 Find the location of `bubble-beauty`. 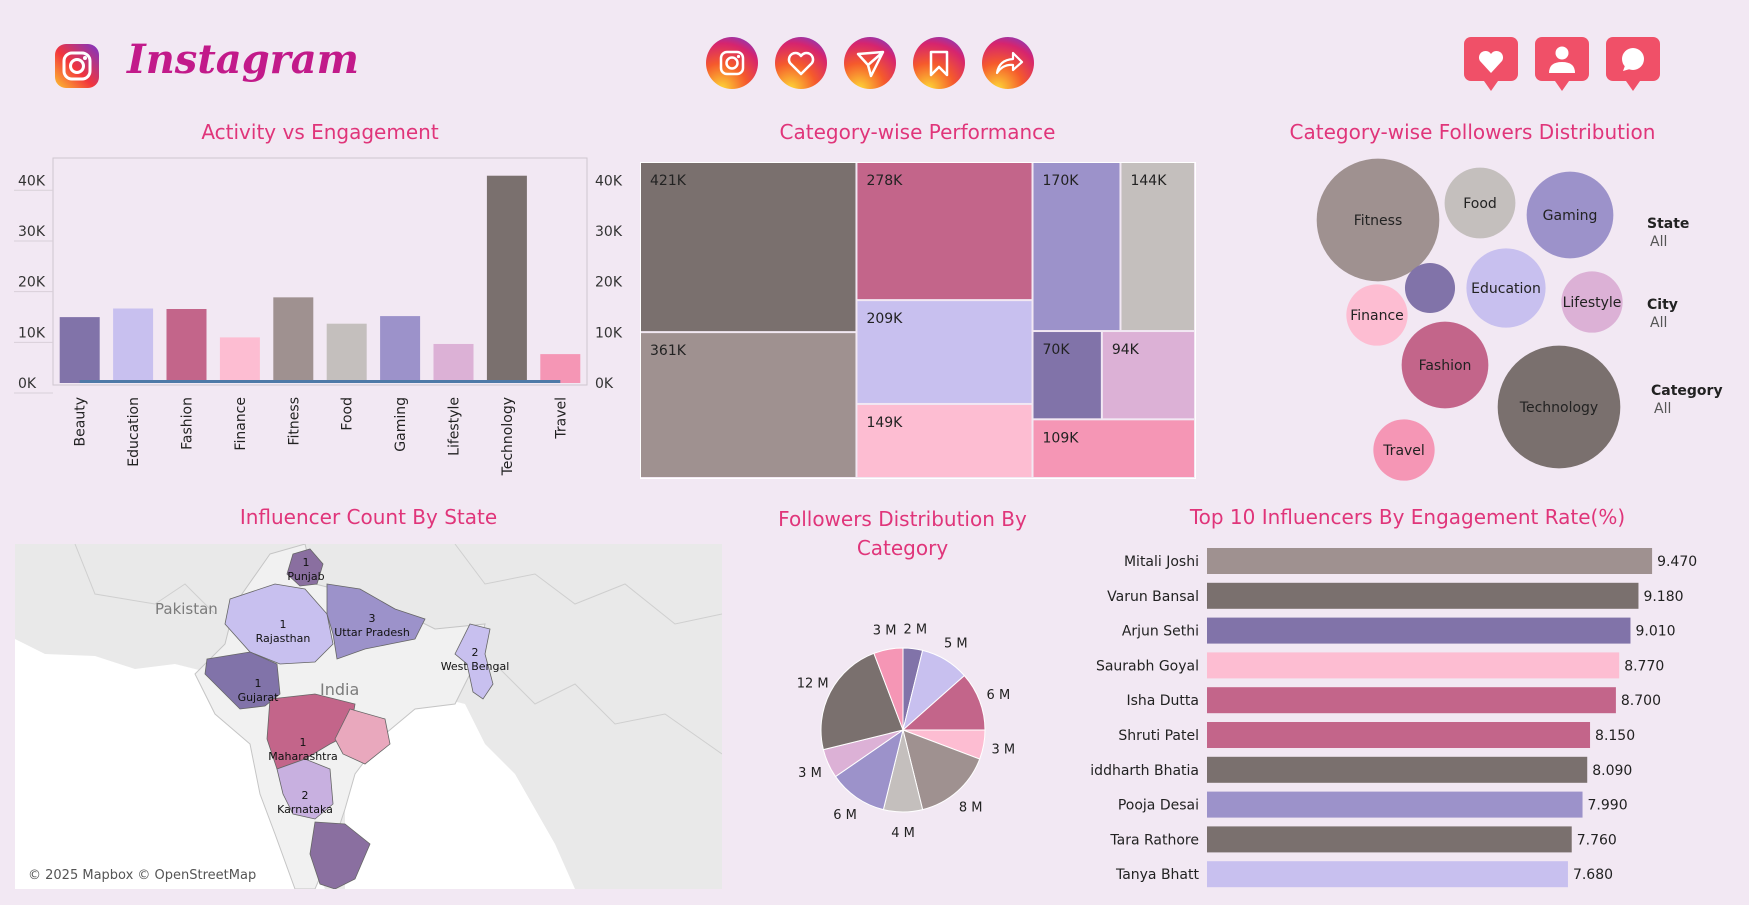

bubble-beauty is located at coordinates (1430, 288).